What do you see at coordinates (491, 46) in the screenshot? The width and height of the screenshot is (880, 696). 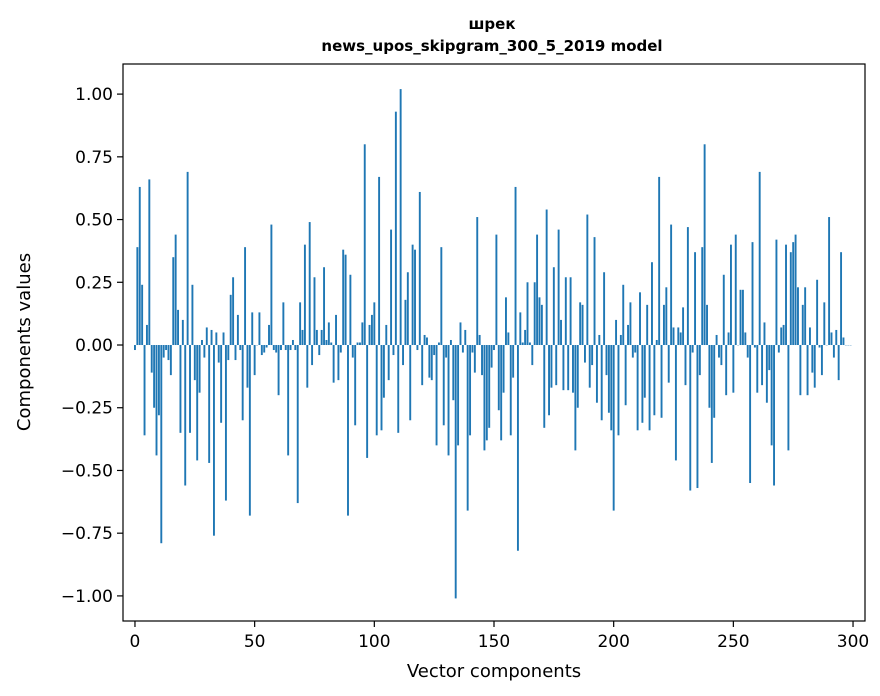 I see `chart-title-line-2: news_upos_skipgram_300_5_2019 model` at bounding box center [491, 46].